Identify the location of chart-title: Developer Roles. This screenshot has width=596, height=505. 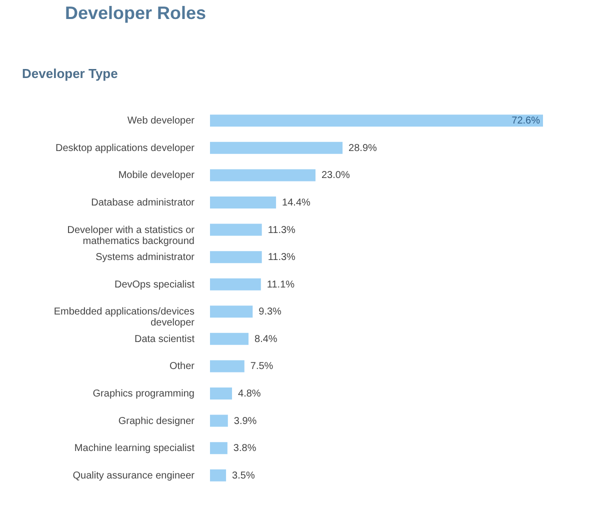
(135, 13).